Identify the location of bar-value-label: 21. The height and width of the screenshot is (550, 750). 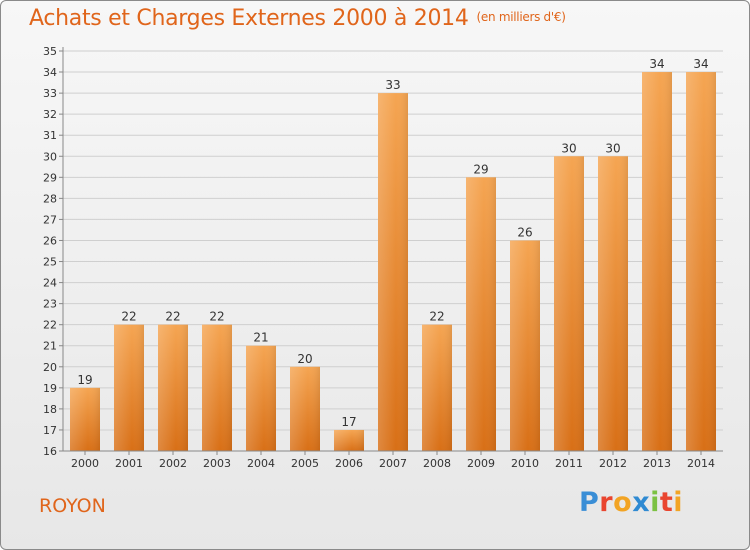
(260, 338).